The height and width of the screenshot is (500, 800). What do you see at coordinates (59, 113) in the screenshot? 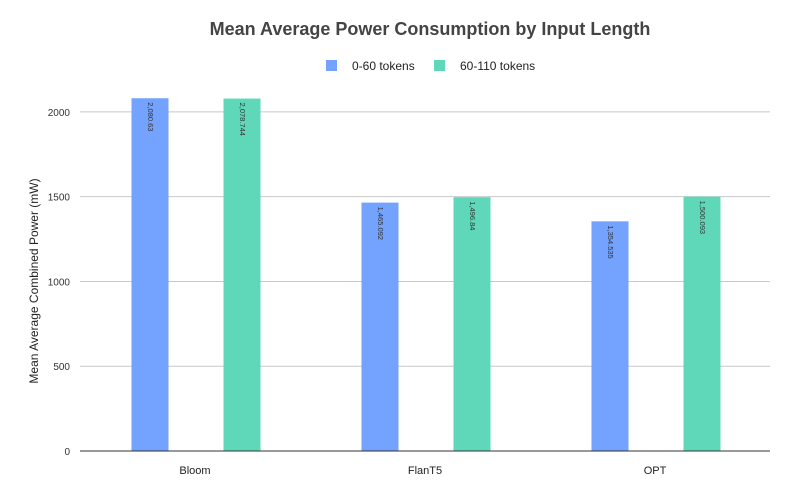
I see `y-tick-label: 2000` at bounding box center [59, 113].